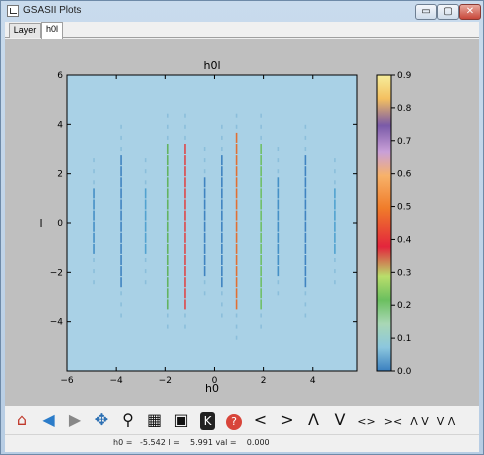 This screenshot has width=484, height=455. I want to click on back-button: ◀, so click(49, 420).